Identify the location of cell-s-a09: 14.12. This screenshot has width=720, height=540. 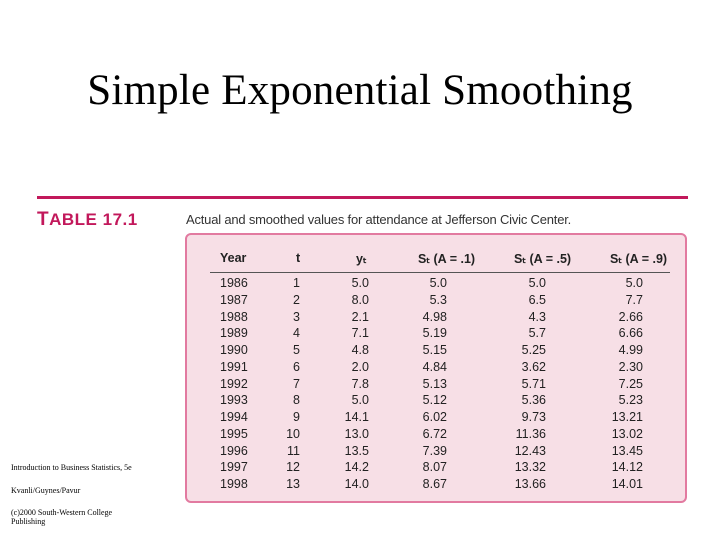
(627, 467).